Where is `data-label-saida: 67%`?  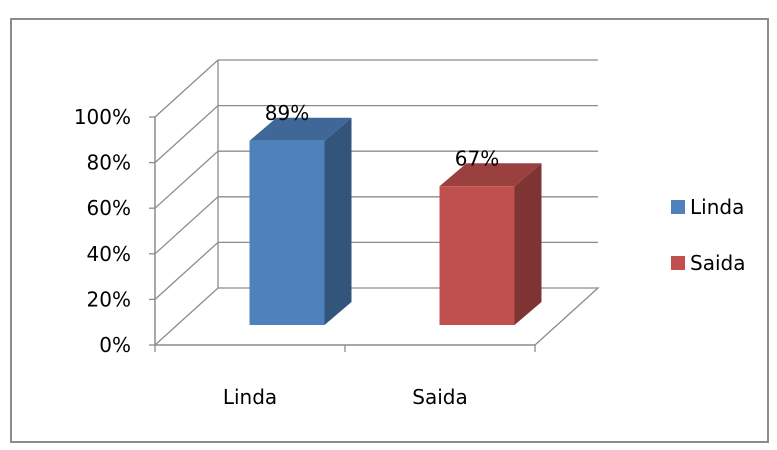 data-label-saida: 67% is located at coordinates (477, 158).